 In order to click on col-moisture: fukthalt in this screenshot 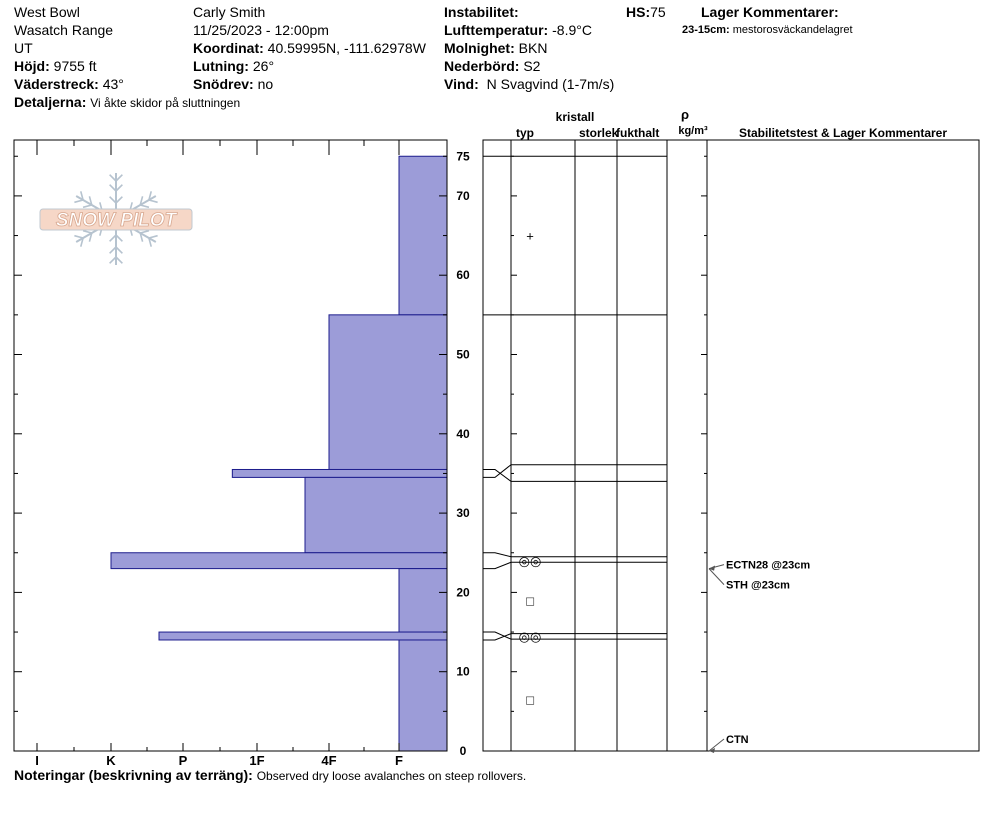, I will do `click(637, 133)`.